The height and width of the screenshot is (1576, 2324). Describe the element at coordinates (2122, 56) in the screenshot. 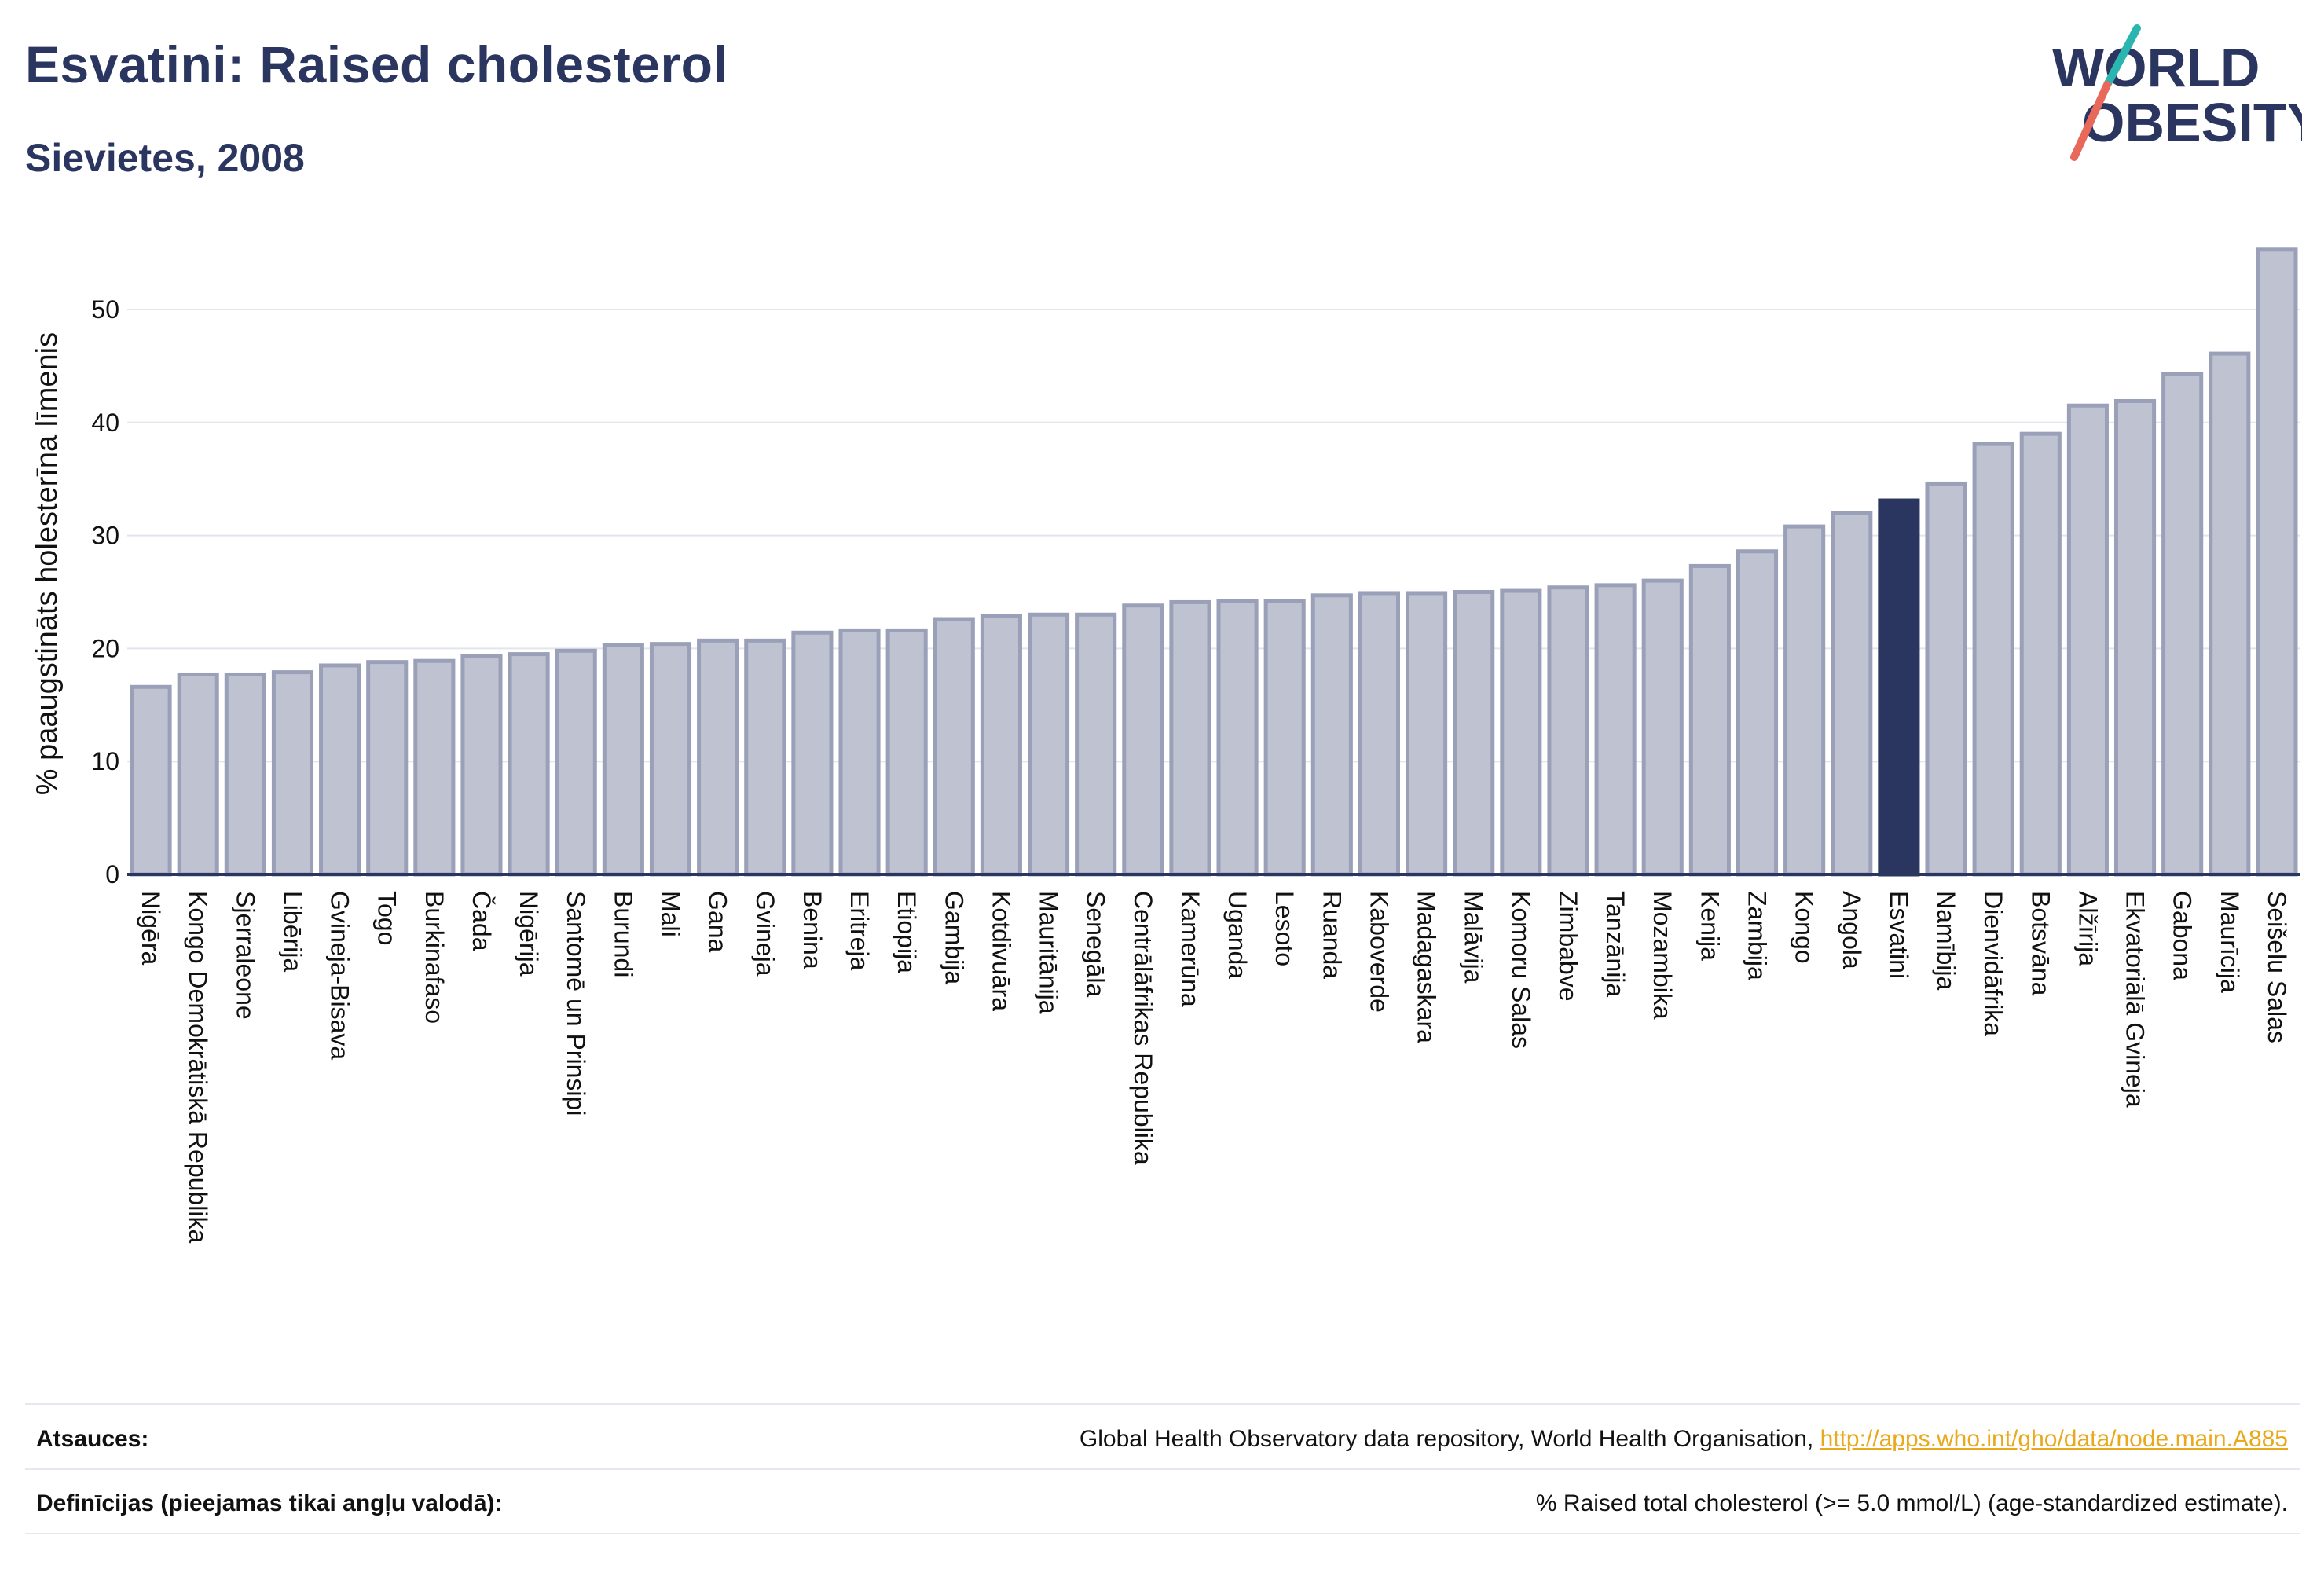

I see `logo-slash-top` at that location.